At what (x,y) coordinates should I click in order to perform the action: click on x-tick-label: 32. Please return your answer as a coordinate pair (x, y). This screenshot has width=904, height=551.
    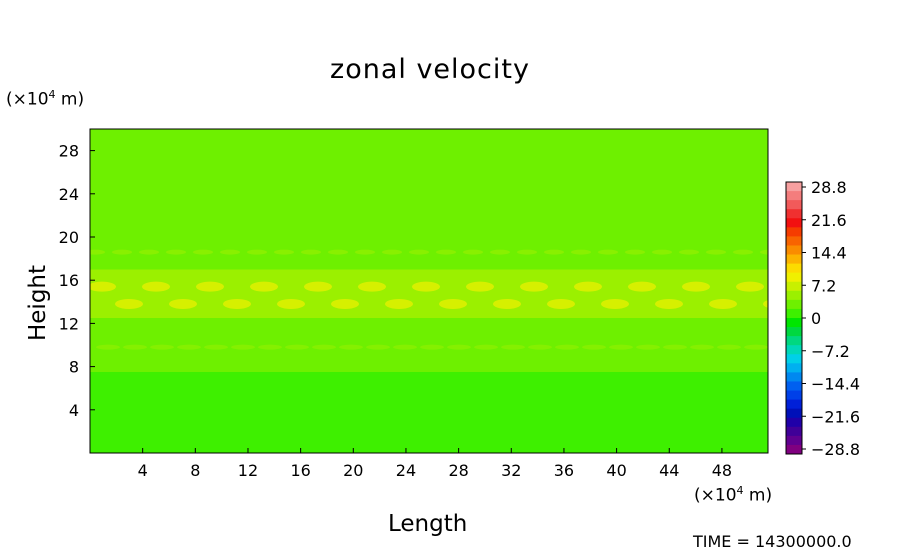
    Looking at the image, I should click on (511, 470).